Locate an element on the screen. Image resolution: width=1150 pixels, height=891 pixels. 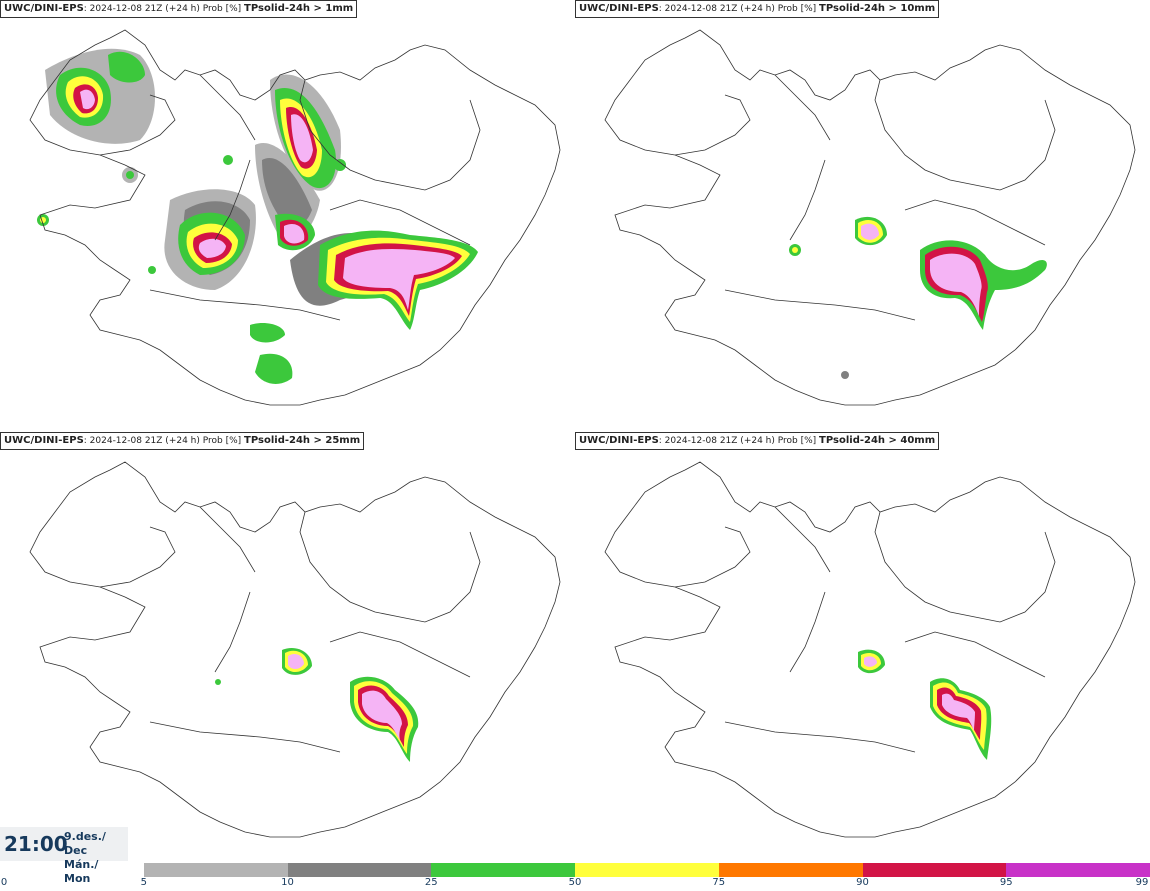
colorbar-tick-label: 95 is located at coordinates (1006, 882).